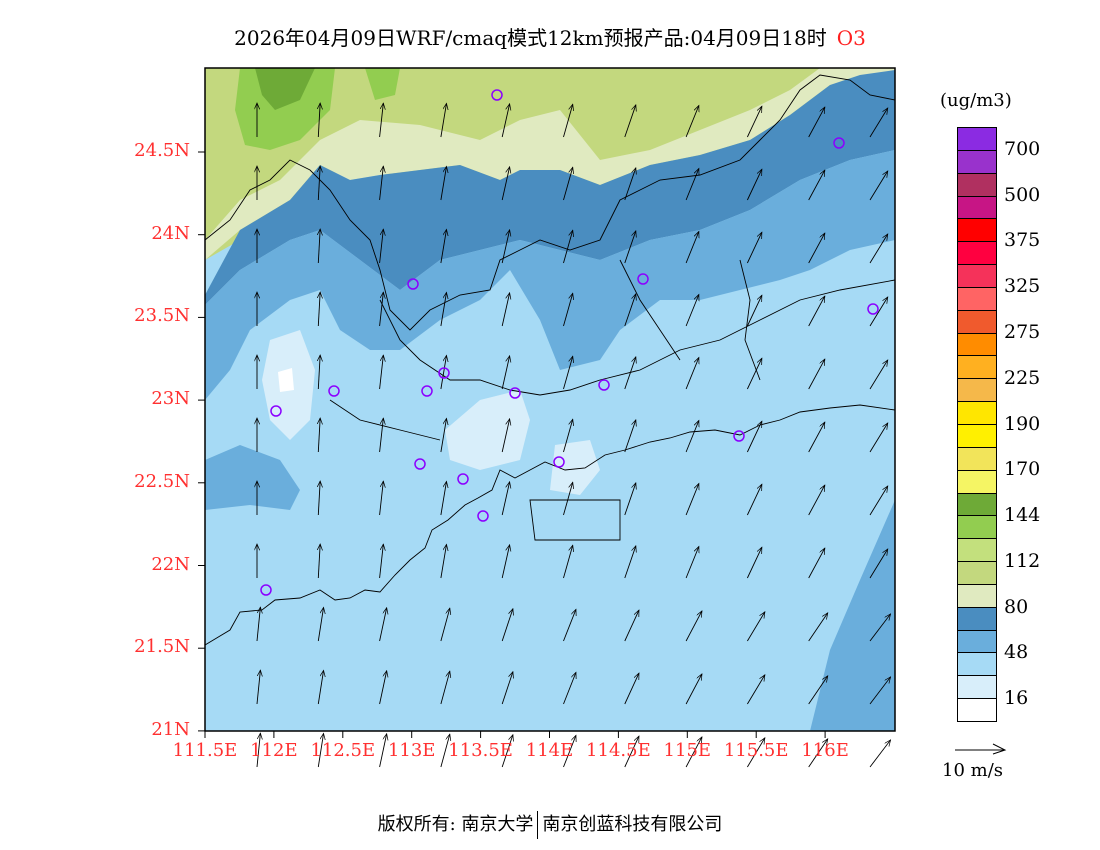 The image size is (1100, 850). Describe the element at coordinates (1016, 606) in the screenshot. I see `color-bar-label: 80` at that location.